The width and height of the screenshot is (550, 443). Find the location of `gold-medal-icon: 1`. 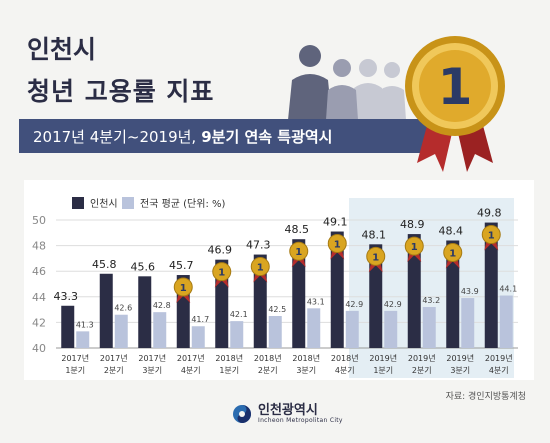

gold-medal-icon: 1 is located at coordinates (455, 104).